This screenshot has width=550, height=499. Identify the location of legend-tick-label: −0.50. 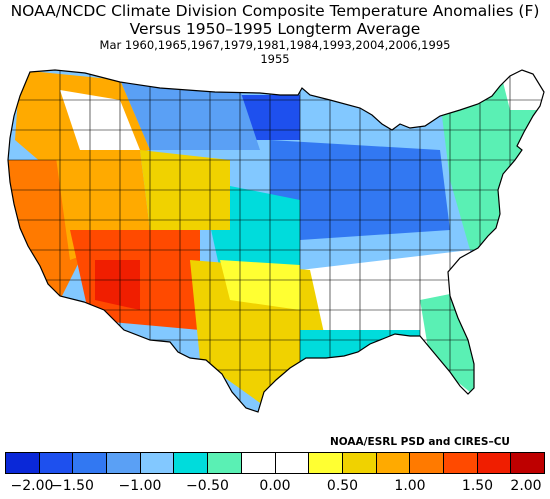
(207, 486).